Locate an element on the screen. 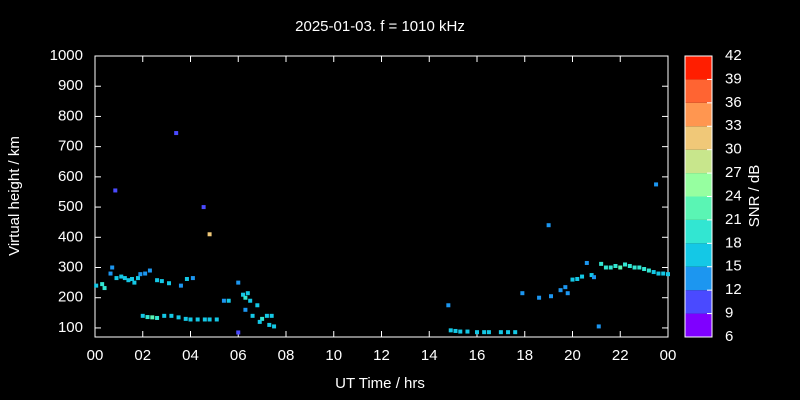 The image size is (800, 400). y-tick-label: 100 is located at coordinates (70, 327).